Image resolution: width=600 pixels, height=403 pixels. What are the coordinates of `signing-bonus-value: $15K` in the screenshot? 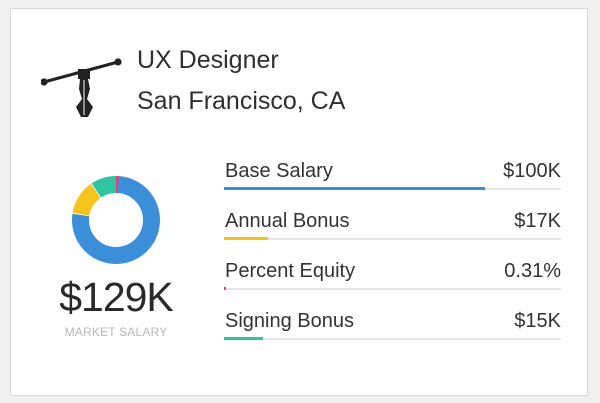 It's located at (537, 321).